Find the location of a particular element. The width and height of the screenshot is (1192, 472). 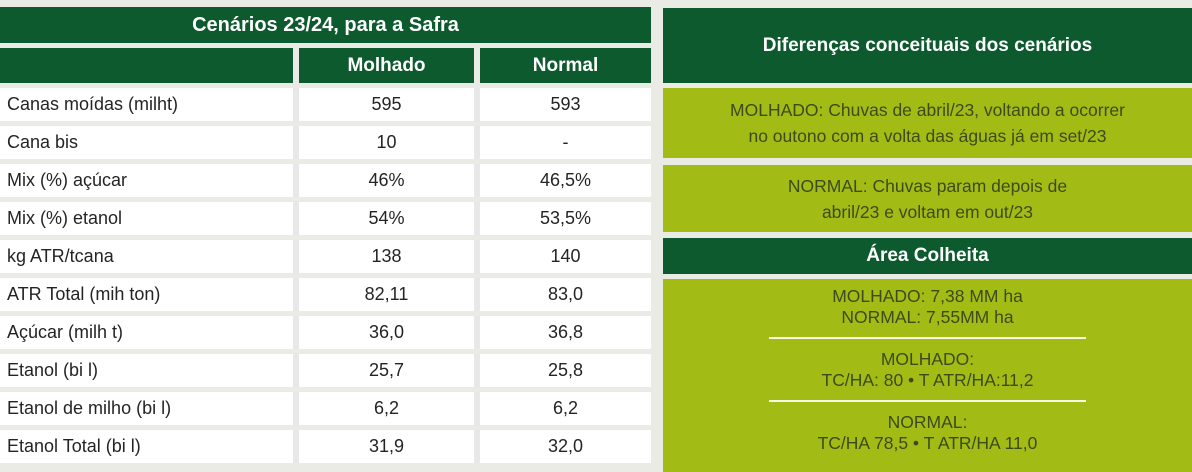

molhado-yield-detail: TC/HA: 80 • T ATR/HA:11,2 is located at coordinates (927, 380).